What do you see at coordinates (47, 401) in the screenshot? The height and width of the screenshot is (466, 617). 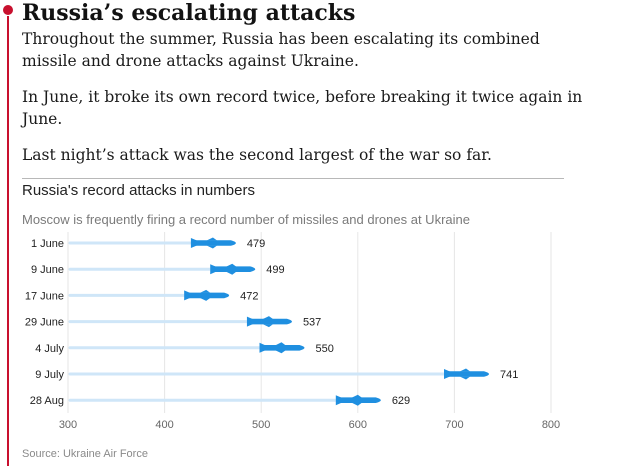 I see `category-label-6: 28 Aug` at bounding box center [47, 401].